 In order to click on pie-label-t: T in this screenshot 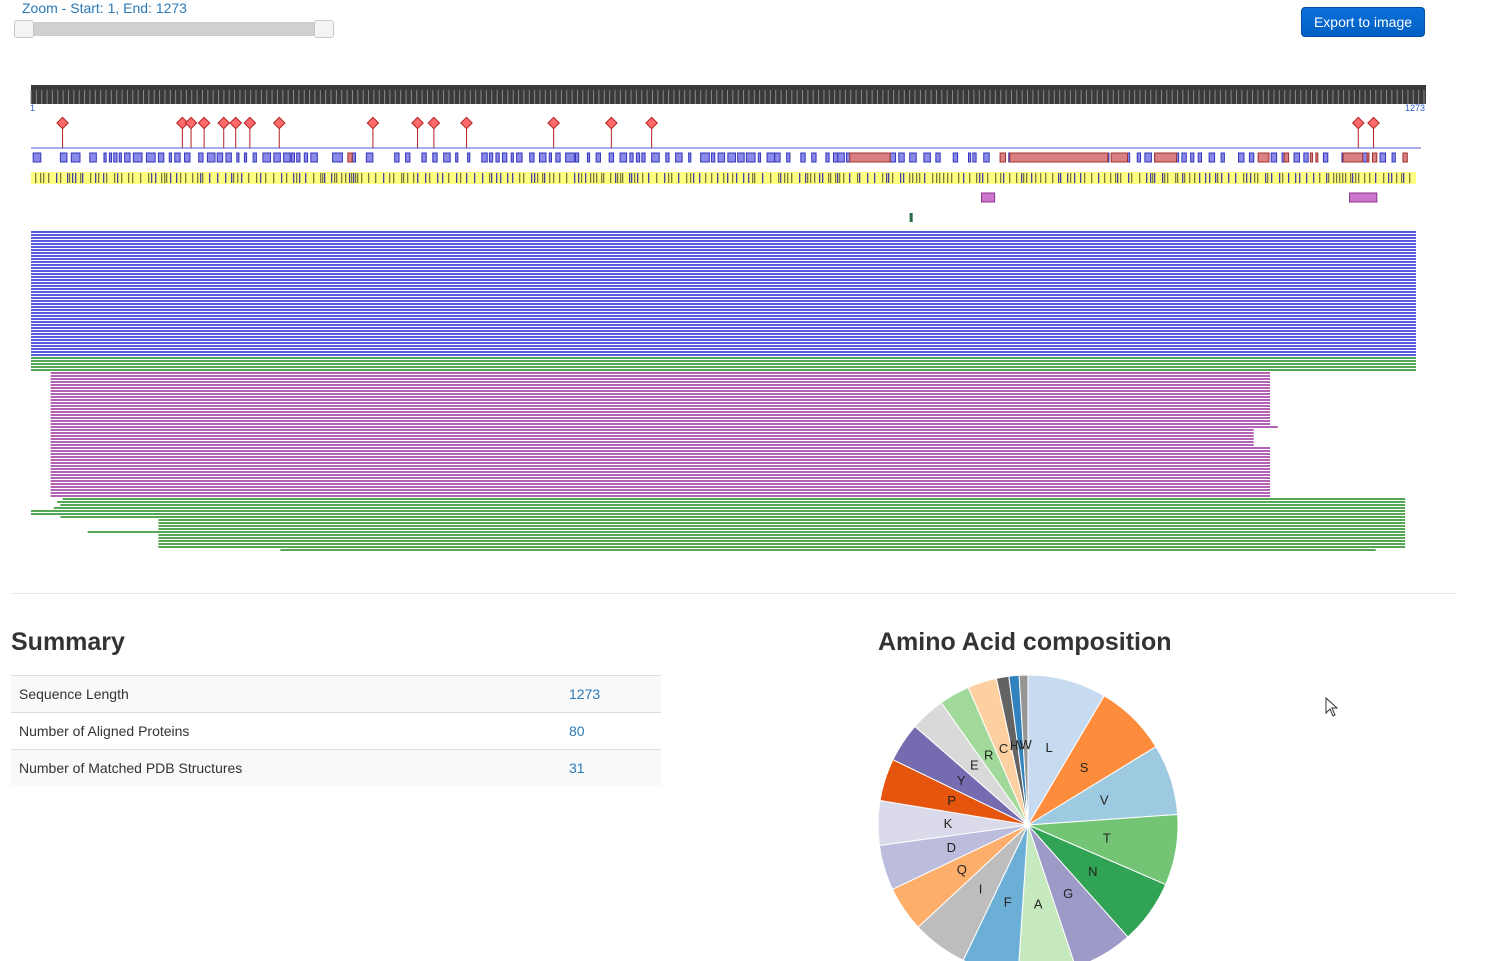, I will do `click(1107, 837)`.